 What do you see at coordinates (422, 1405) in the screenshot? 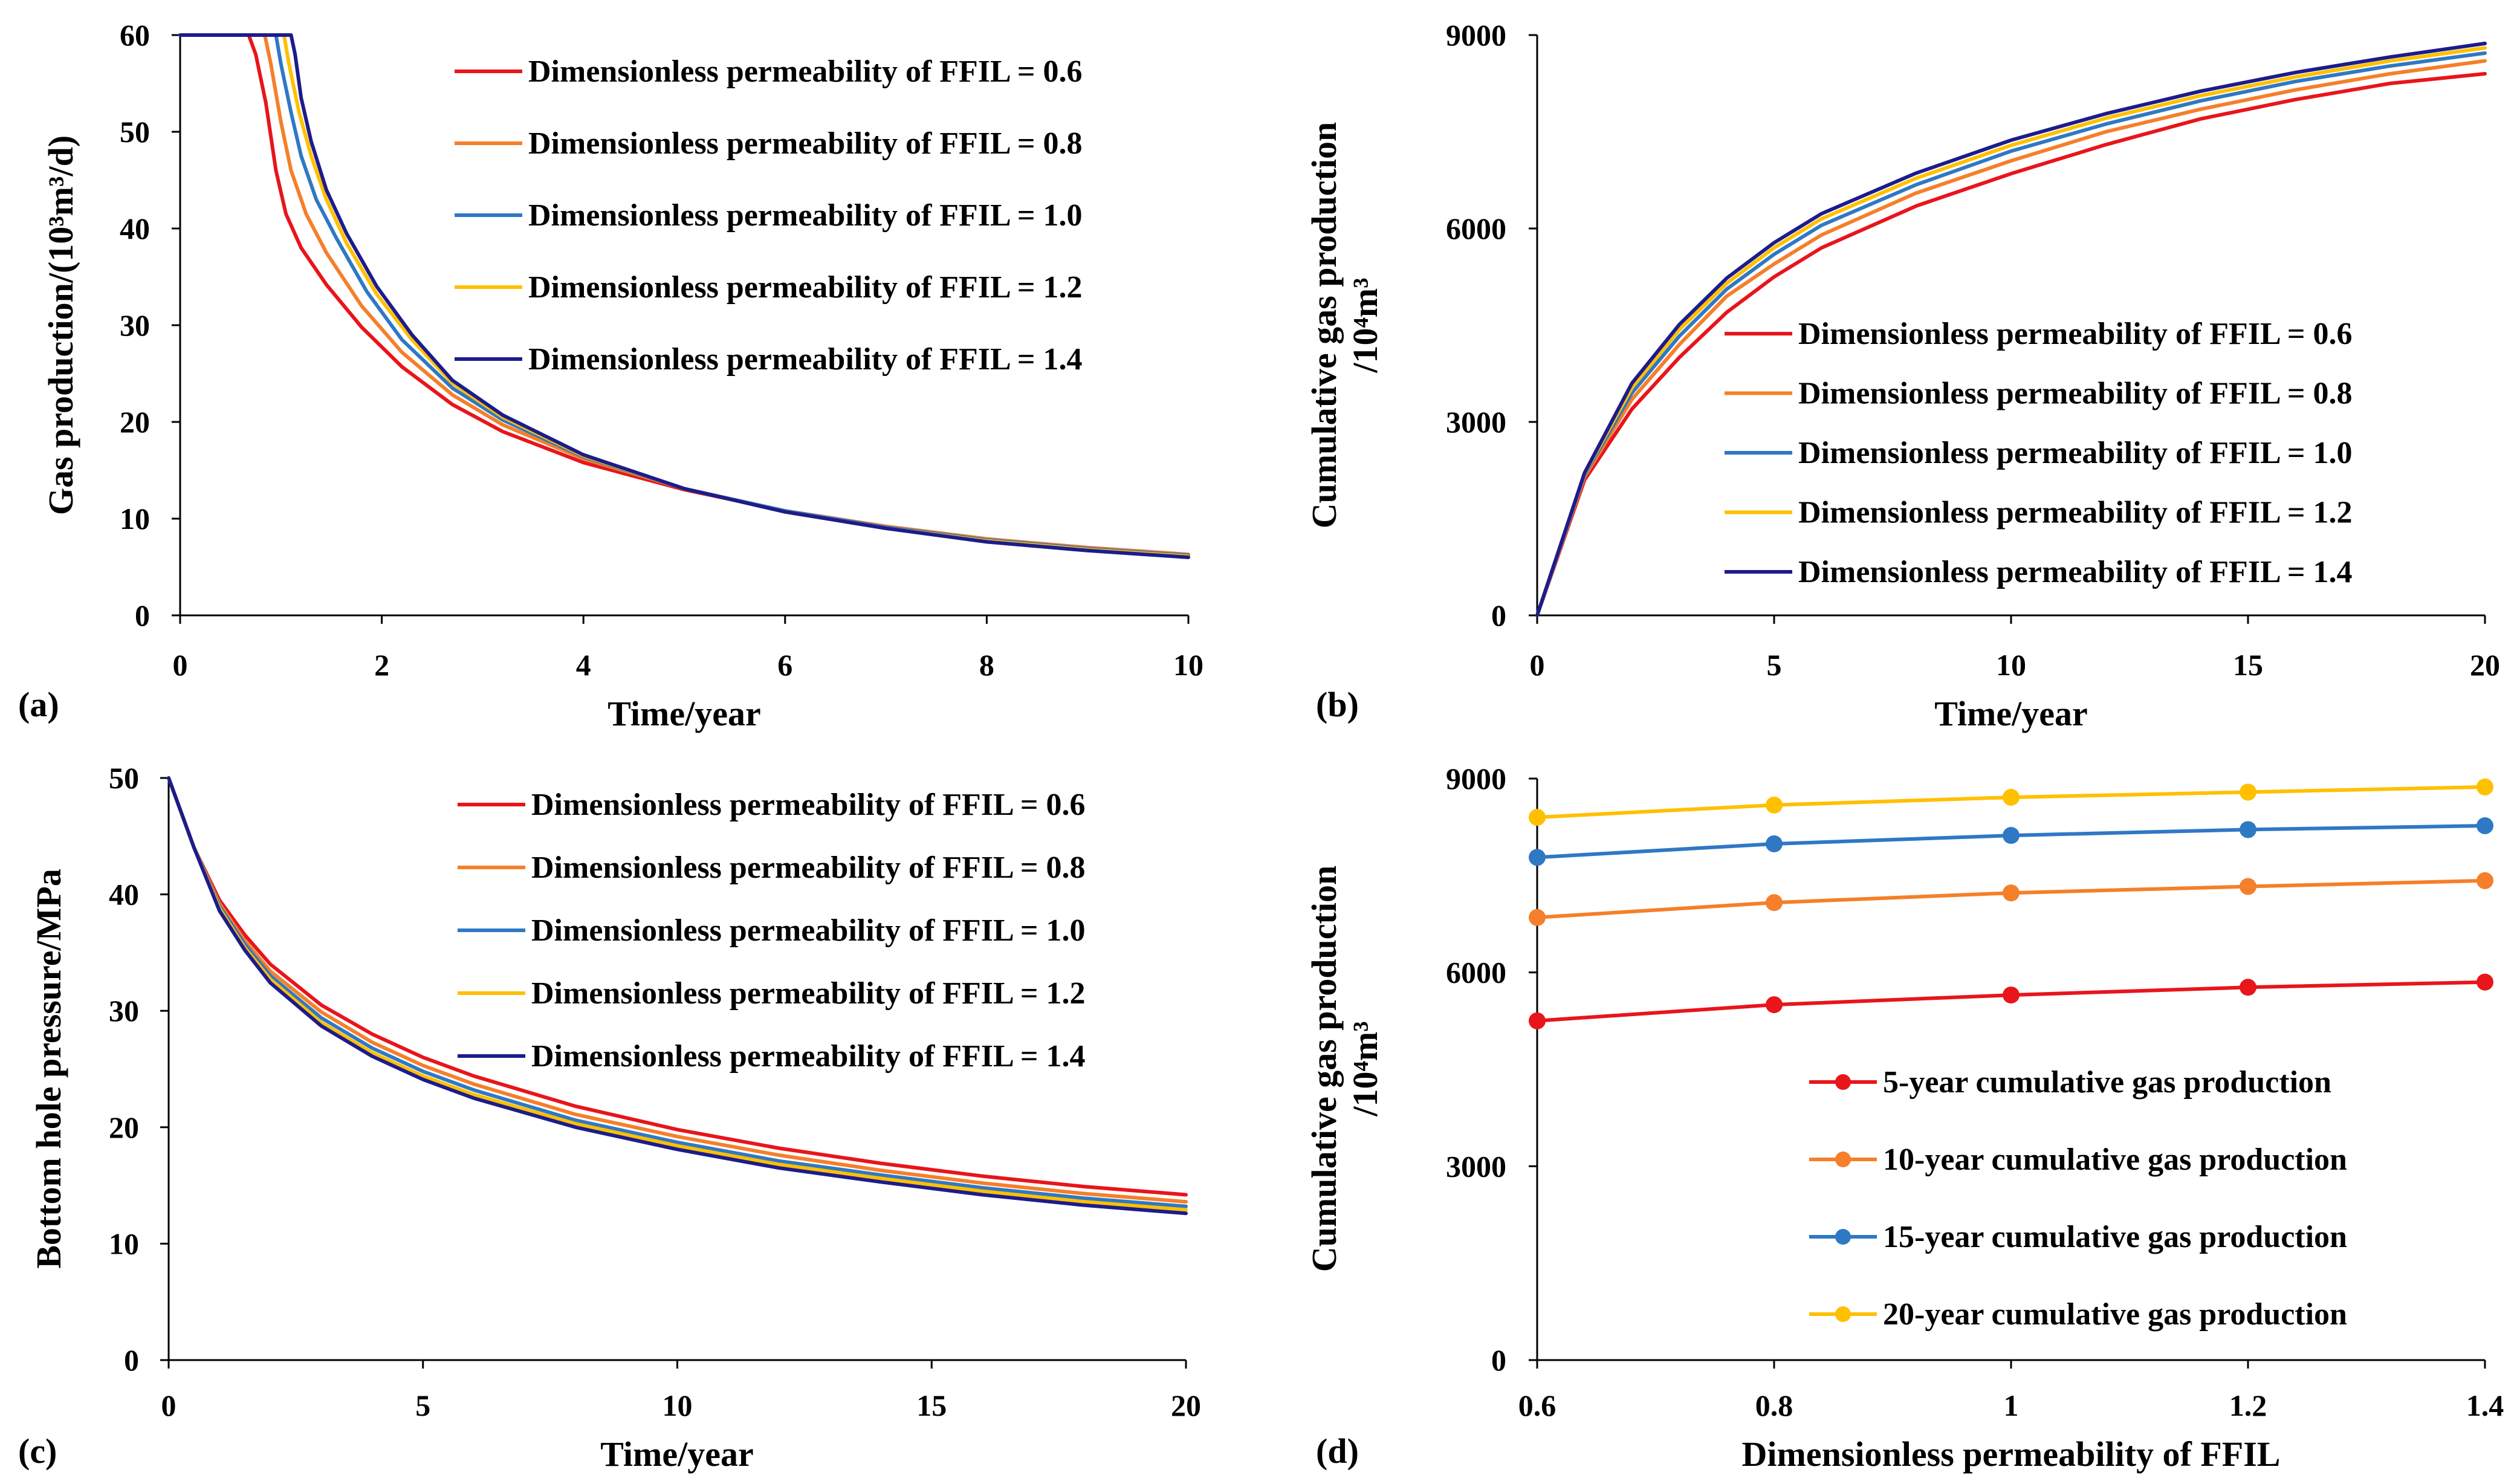
I see `x-tick-label: 5` at bounding box center [422, 1405].